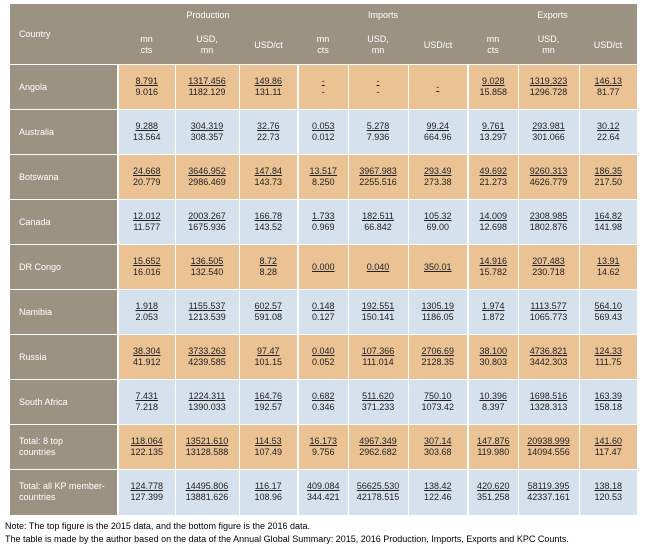 The height and width of the screenshot is (547, 650). I want to click on value-2015: 5.278, so click(378, 126).